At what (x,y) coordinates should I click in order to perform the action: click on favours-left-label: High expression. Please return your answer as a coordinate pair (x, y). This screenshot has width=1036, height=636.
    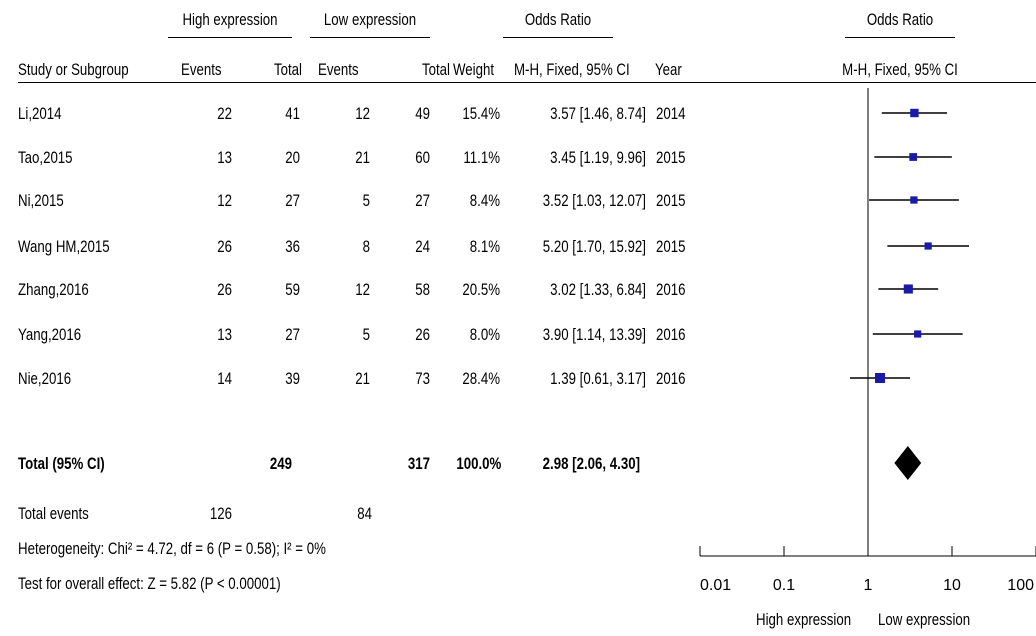
    Looking at the image, I should click on (804, 619).